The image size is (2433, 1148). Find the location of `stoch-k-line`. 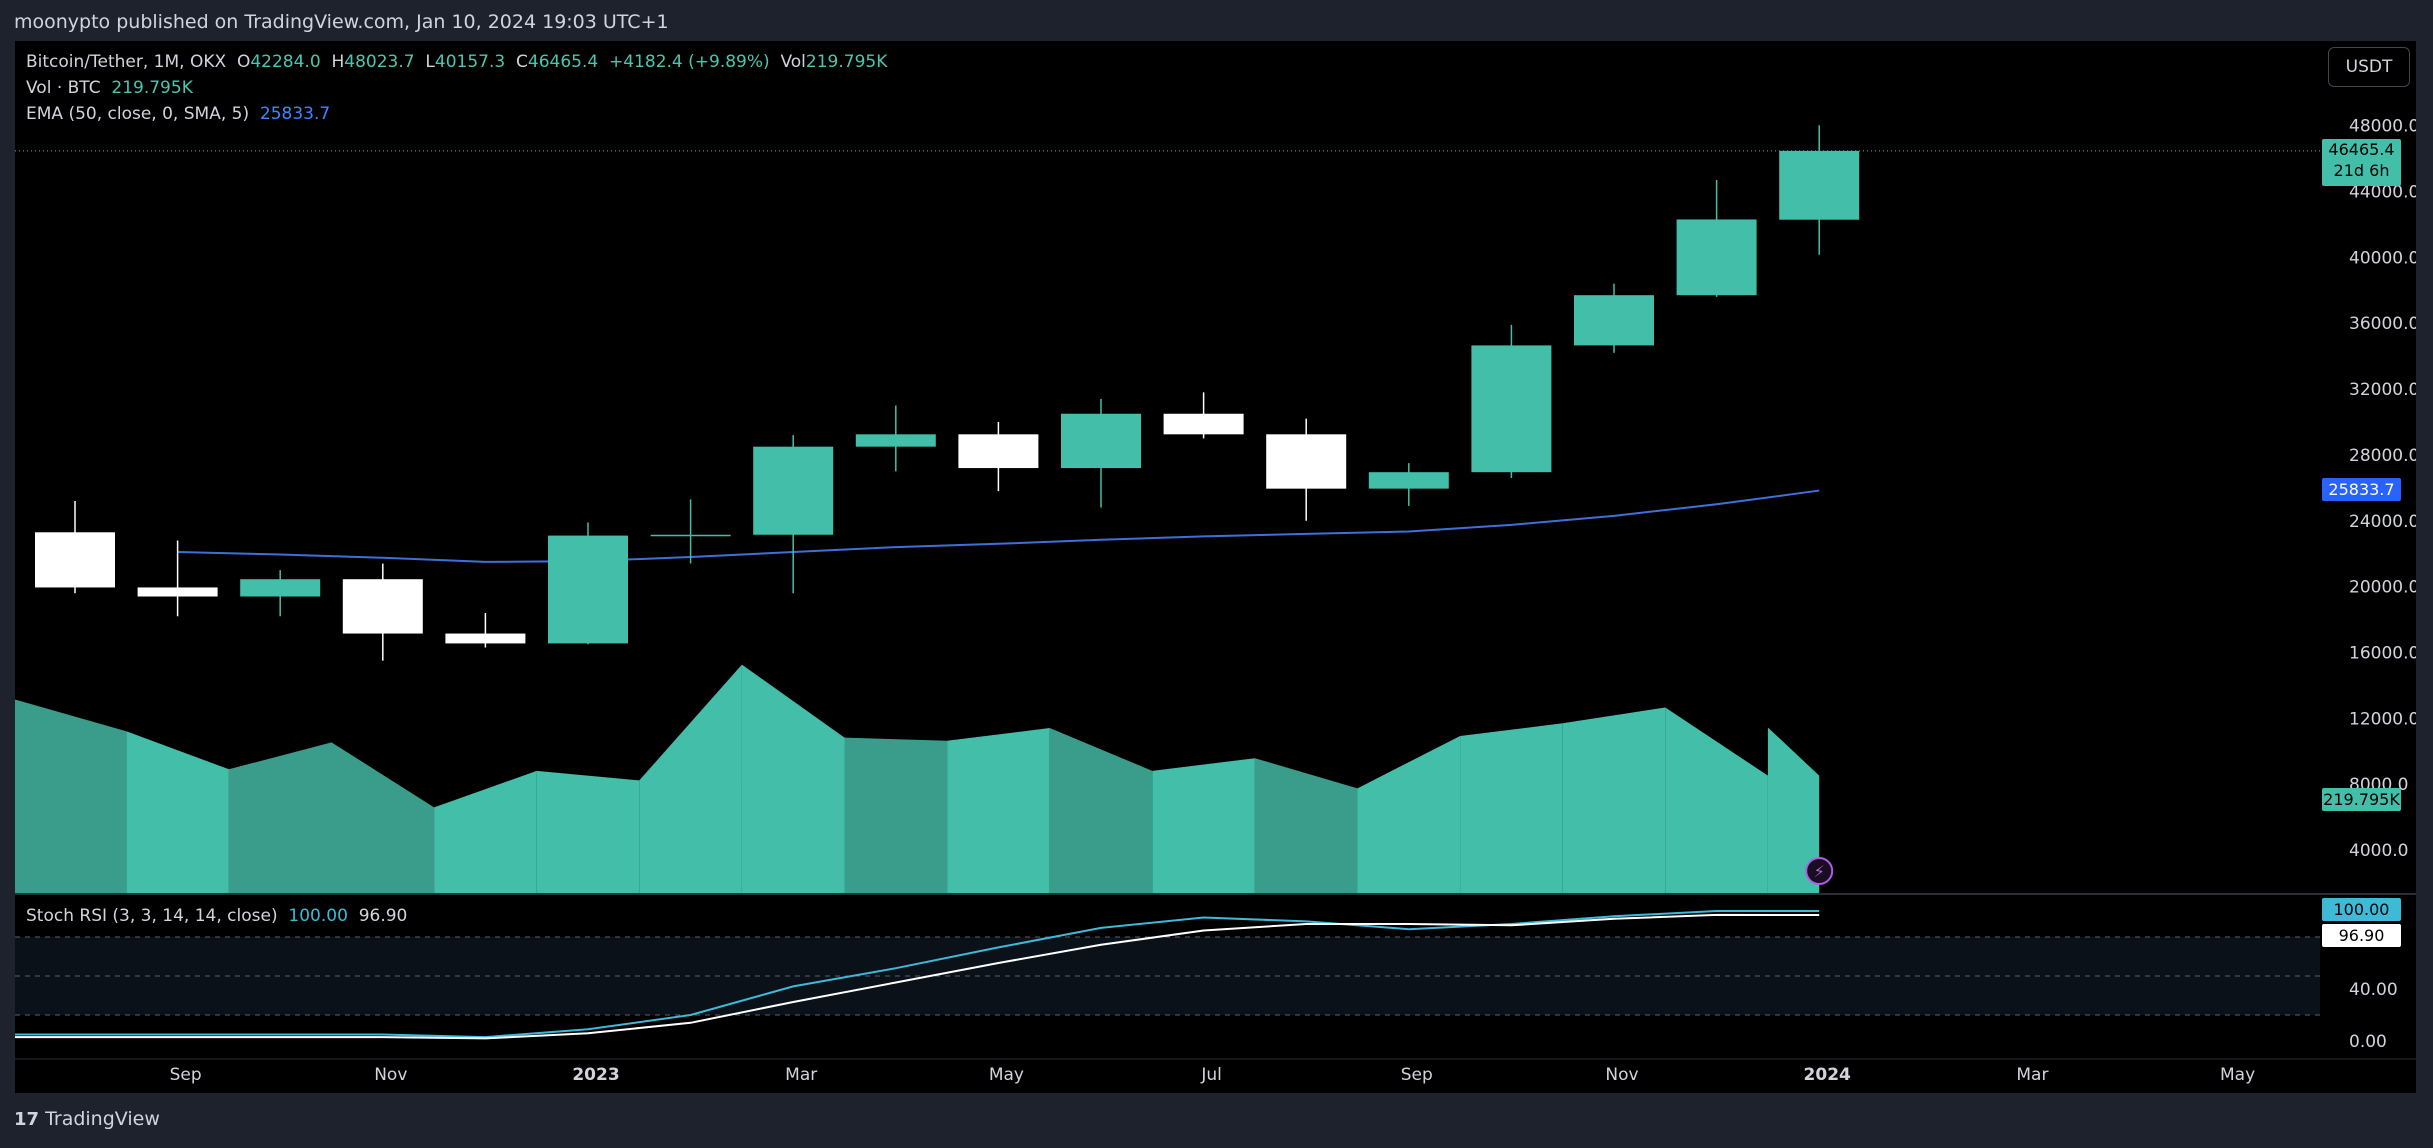

stoch-k-line is located at coordinates (917, 974).